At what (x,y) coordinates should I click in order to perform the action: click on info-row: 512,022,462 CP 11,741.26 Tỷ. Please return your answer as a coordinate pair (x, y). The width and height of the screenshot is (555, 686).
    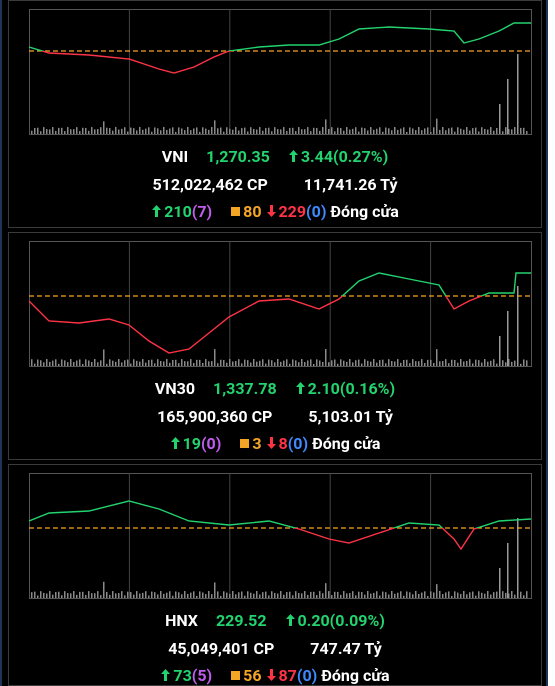
    Looking at the image, I should click on (275, 184).